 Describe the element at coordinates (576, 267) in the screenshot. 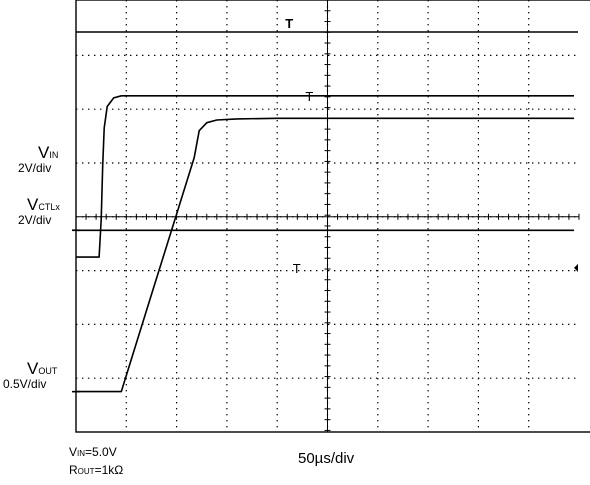

I see `arrow-marker` at that location.